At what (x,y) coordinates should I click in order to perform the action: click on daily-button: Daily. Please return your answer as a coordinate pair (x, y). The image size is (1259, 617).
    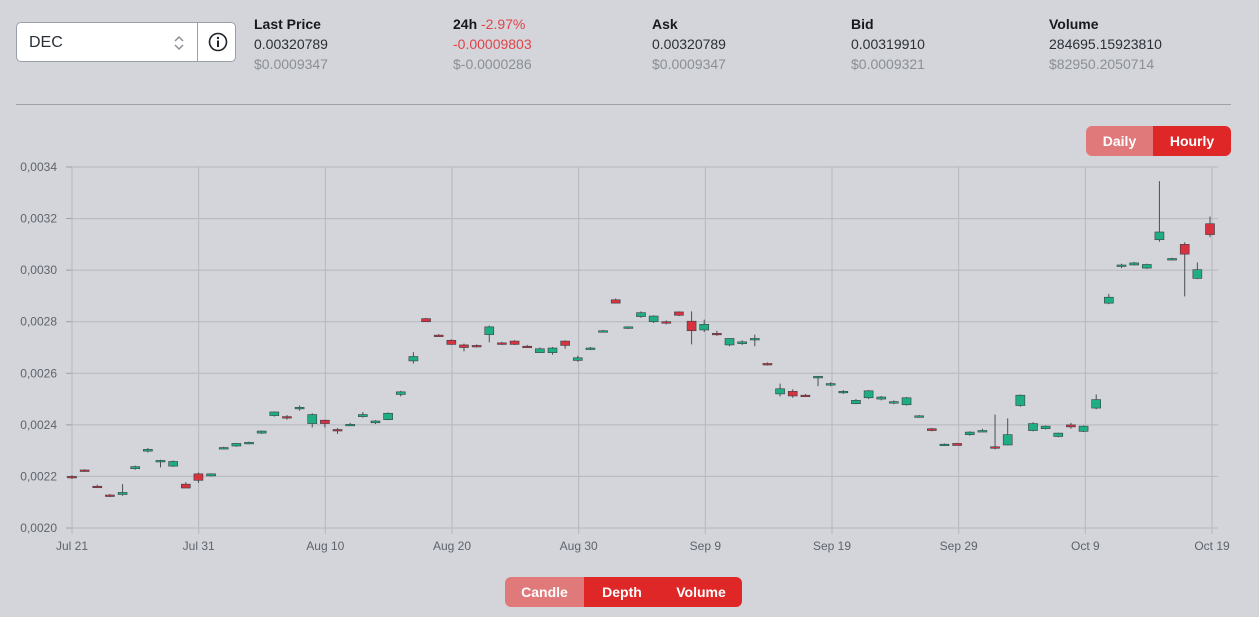
    Looking at the image, I should click on (1119, 141).